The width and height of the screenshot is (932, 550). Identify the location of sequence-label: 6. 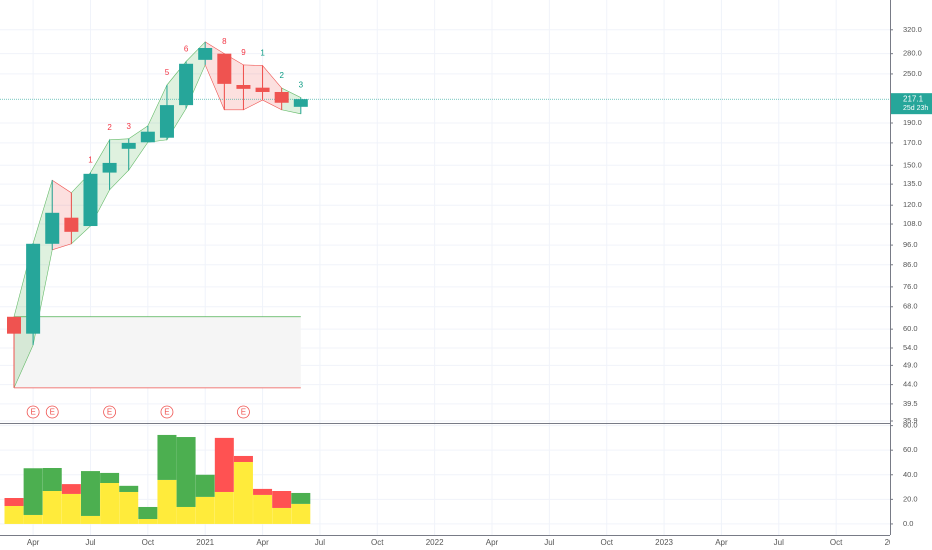
(186, 49).